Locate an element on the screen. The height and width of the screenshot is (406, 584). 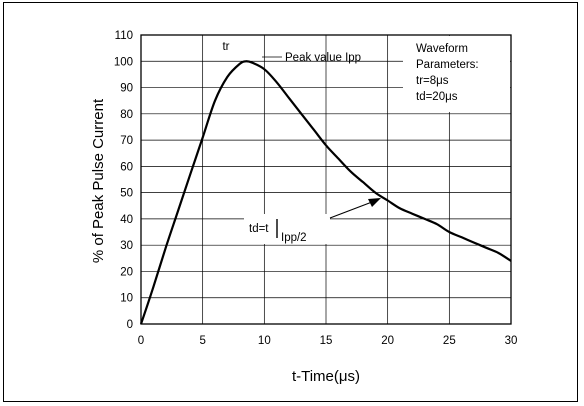
y-tick-label: 90 is located at coordinates (126, 89).